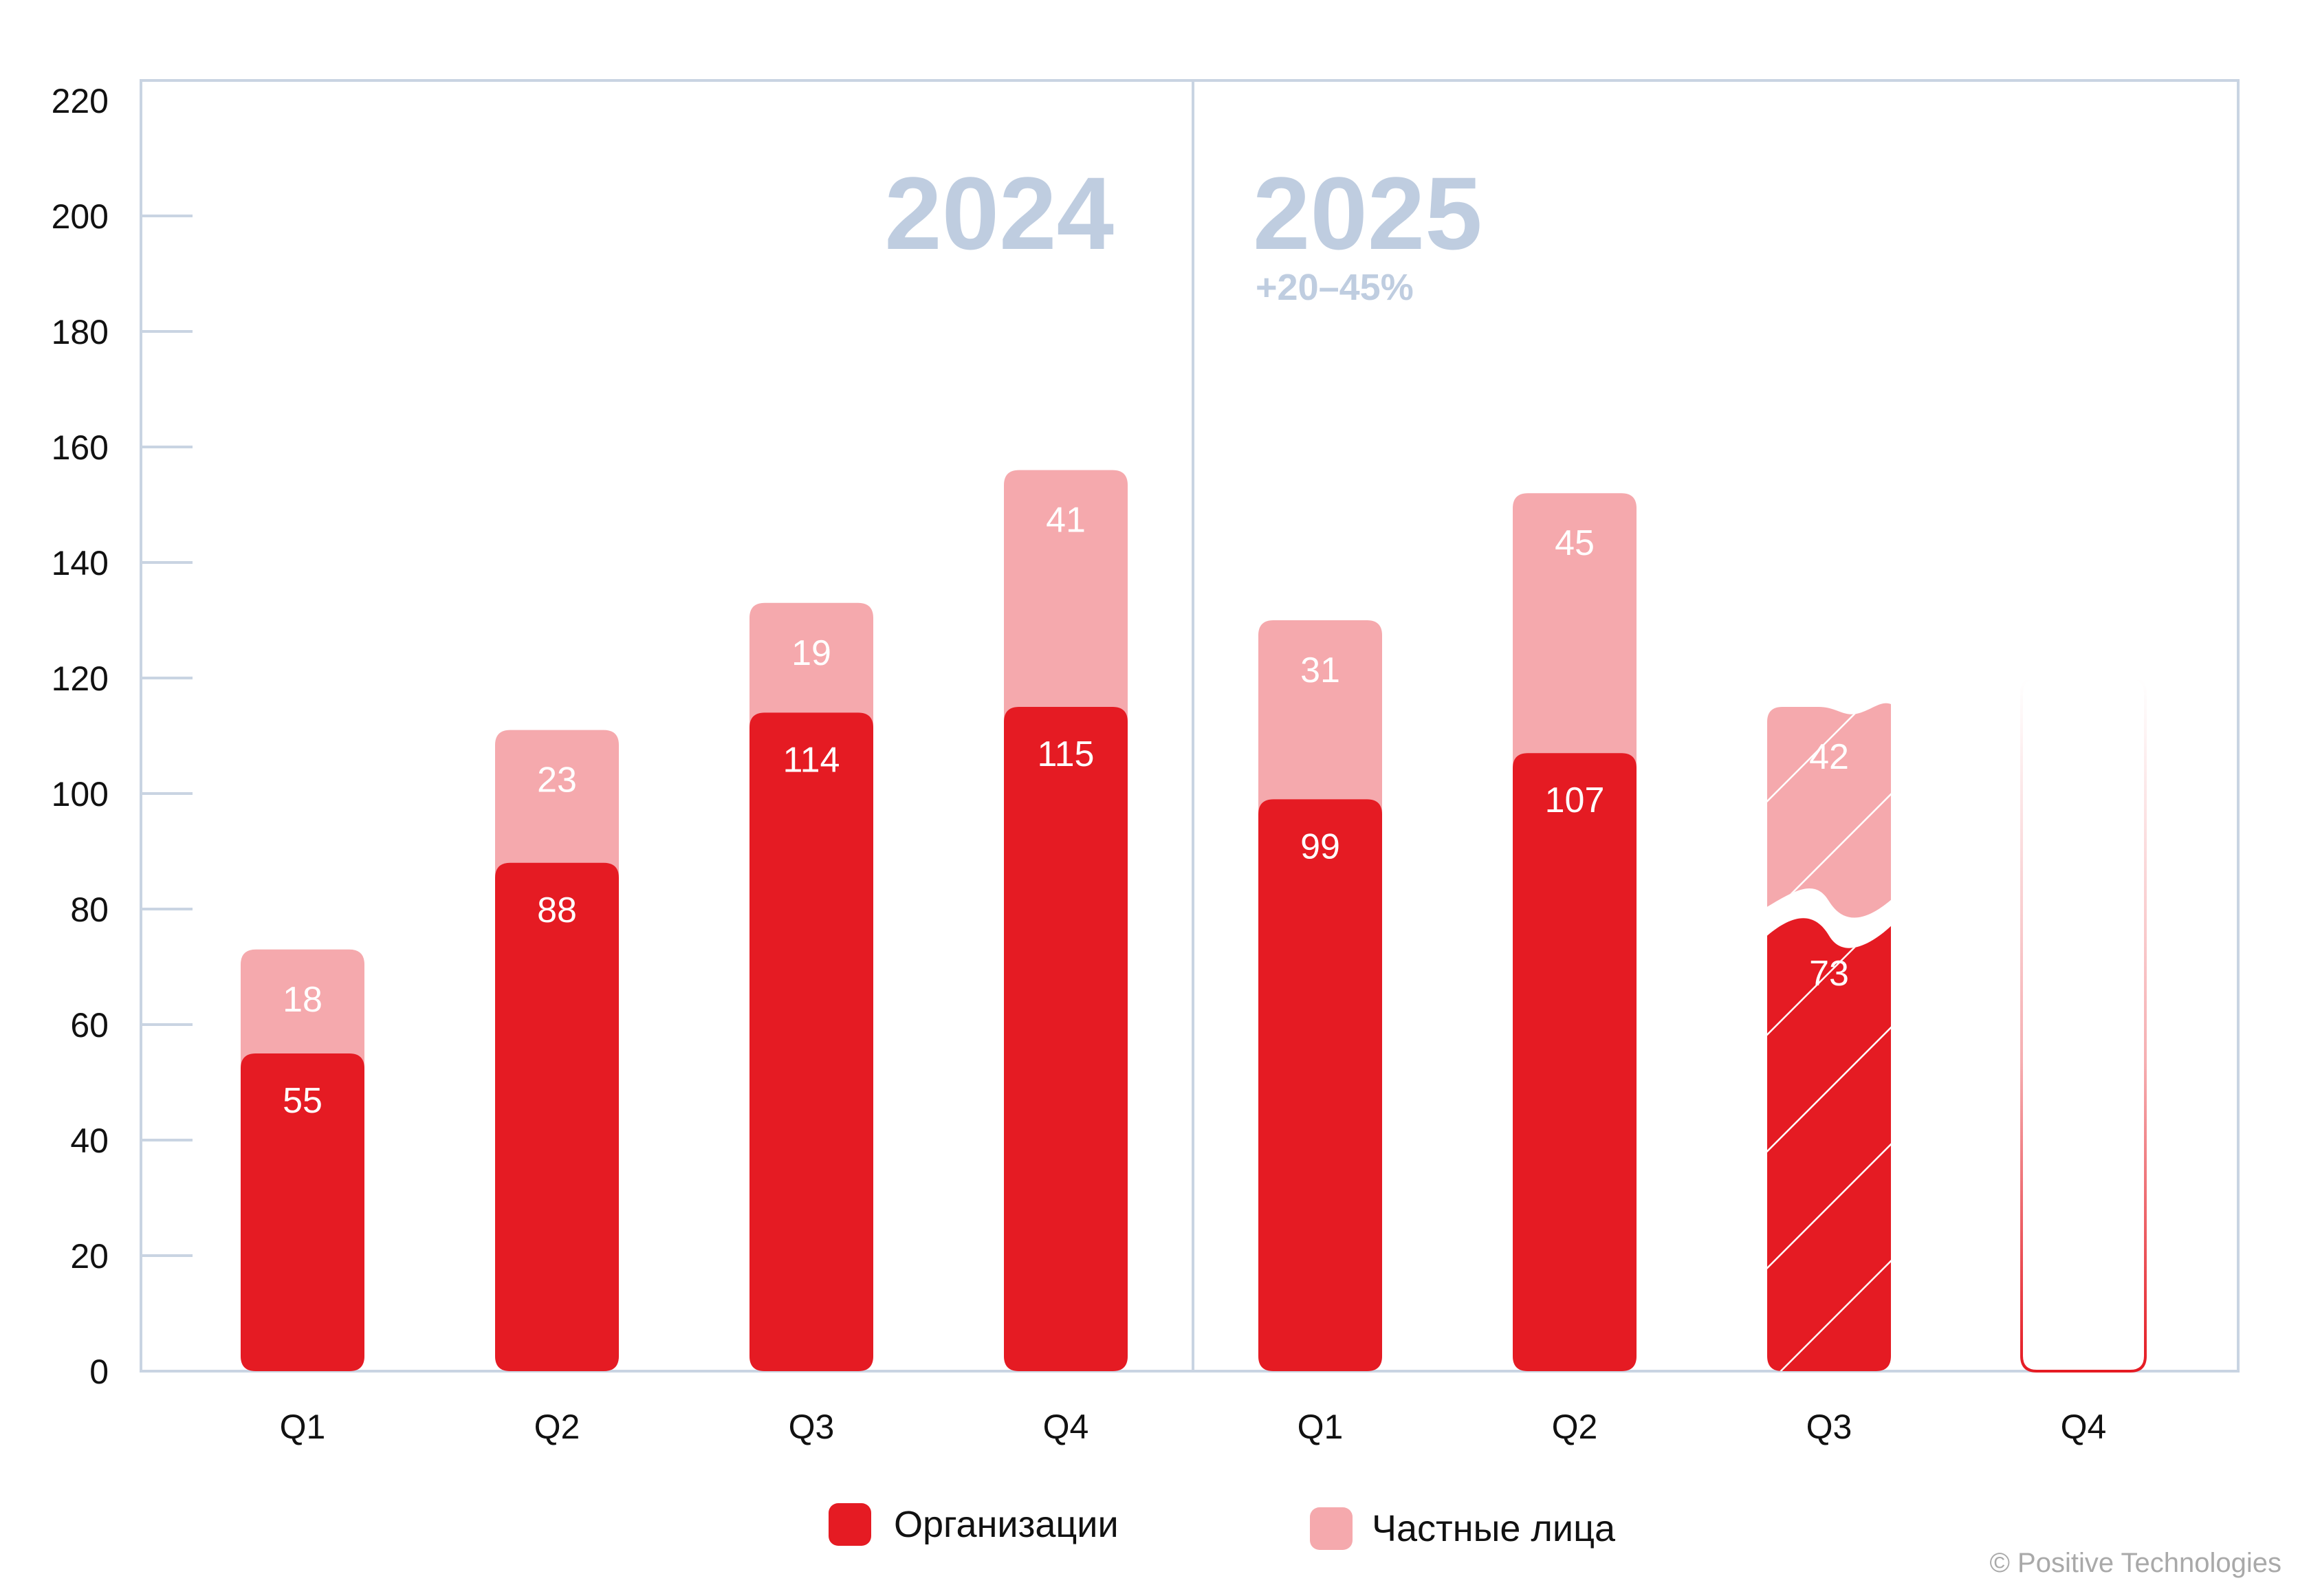  Describe the element at coordinates (1575, 543) in the screenshot. I see `value-label-individuals: 45` at that location.